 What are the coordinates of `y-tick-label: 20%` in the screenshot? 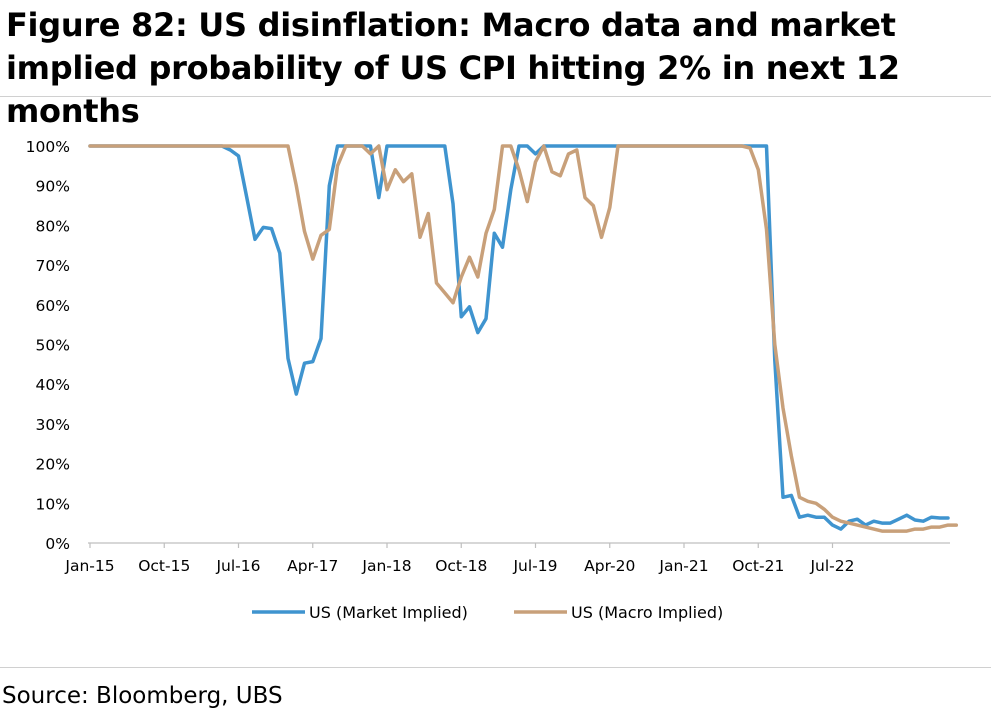 It's located at (53, 465).